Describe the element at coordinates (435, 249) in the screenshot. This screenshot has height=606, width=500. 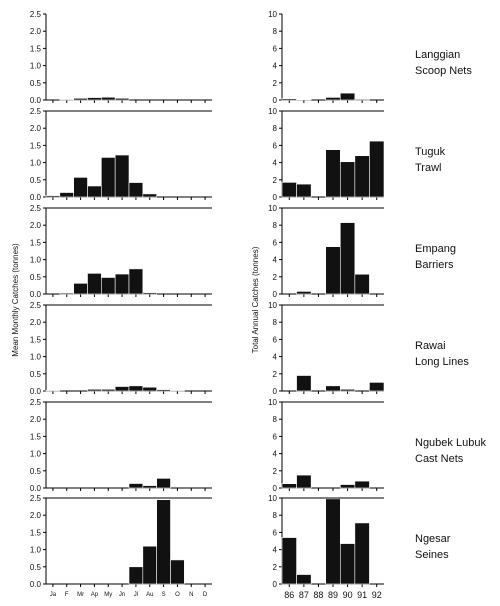
I see `gear-name-line1: Empang` at that location.